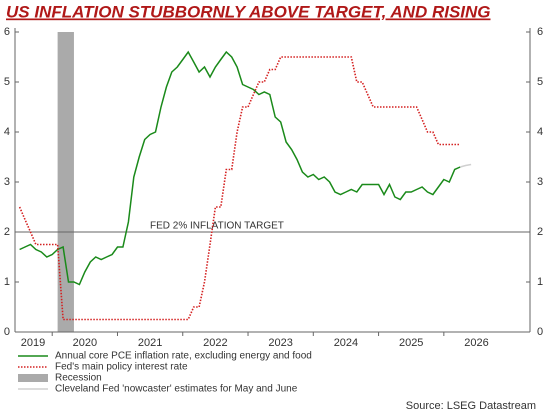  Describe the element at coordinates (7, 282) in the screenshot. I see `y-tick-label: 1` at that location.